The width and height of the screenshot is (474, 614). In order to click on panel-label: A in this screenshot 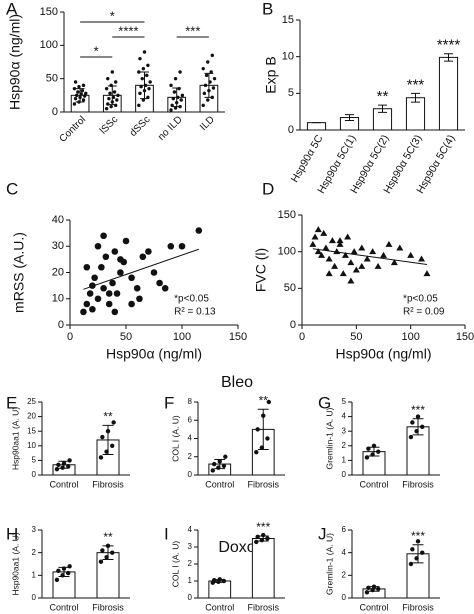, I will do `click(12, 9)`.